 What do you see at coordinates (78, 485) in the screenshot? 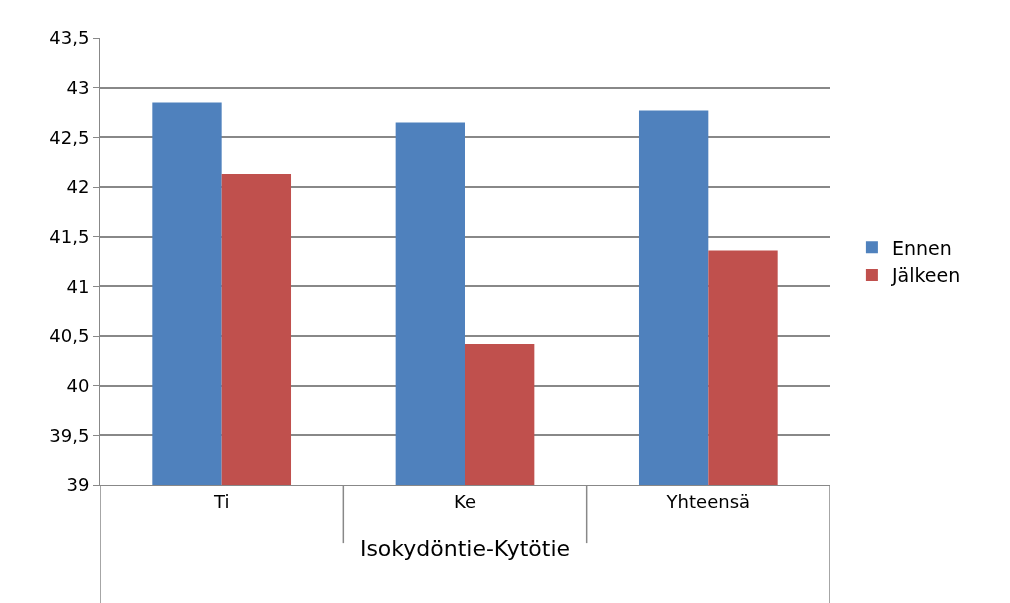
I see `y-tick-label: 39` at bounding box center [78, 485].